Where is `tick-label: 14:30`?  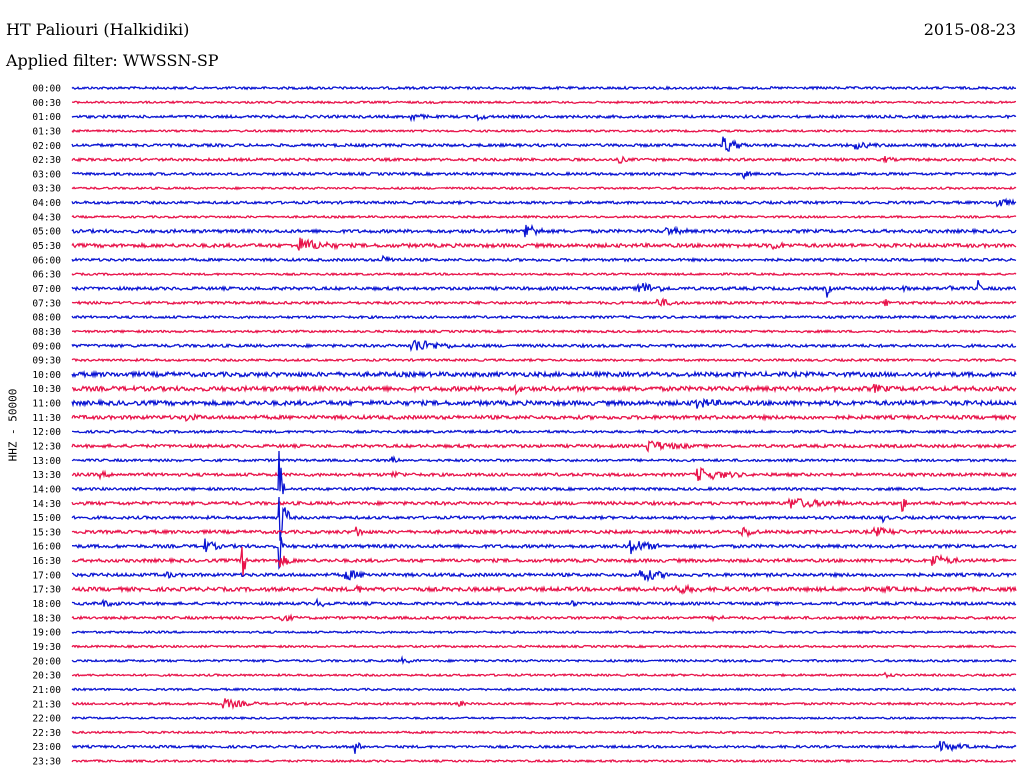
tick-label: 14:30 is located at coordinates (46, 504).